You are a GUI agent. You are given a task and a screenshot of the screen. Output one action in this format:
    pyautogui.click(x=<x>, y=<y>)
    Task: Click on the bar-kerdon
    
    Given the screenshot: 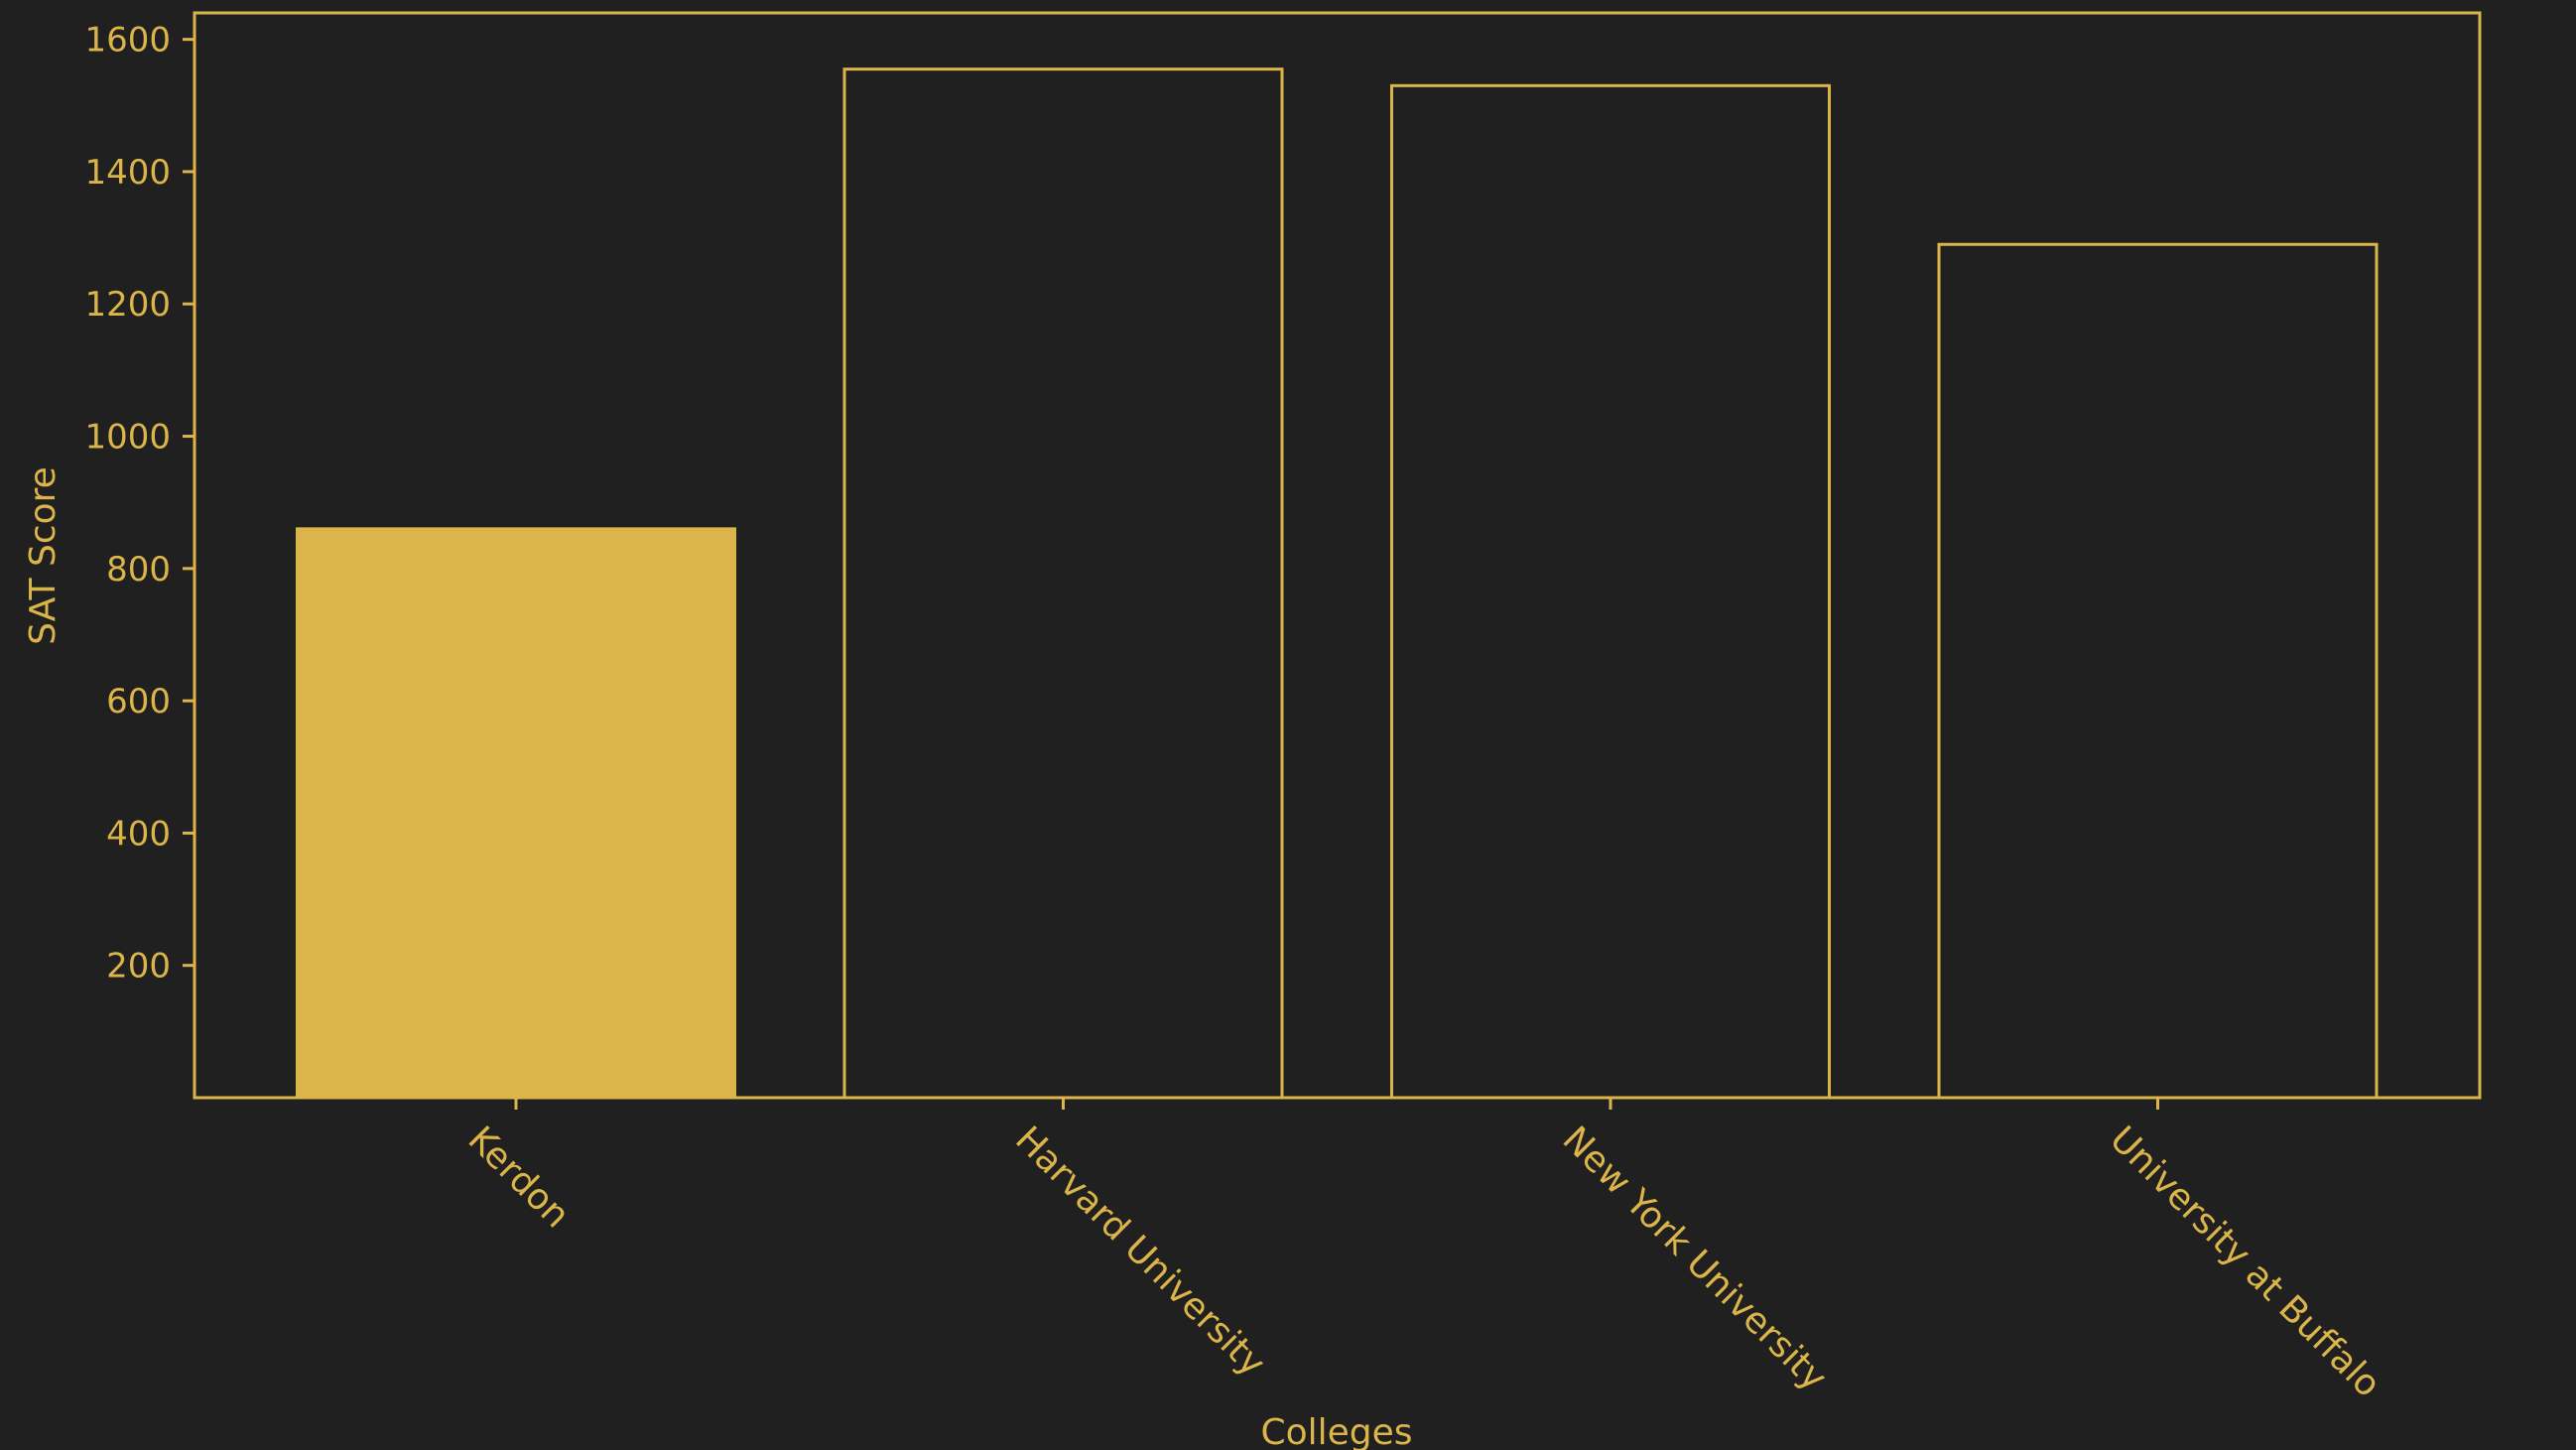 What is the action you would take?
    pyautogui.click(x=516, y=813)
    